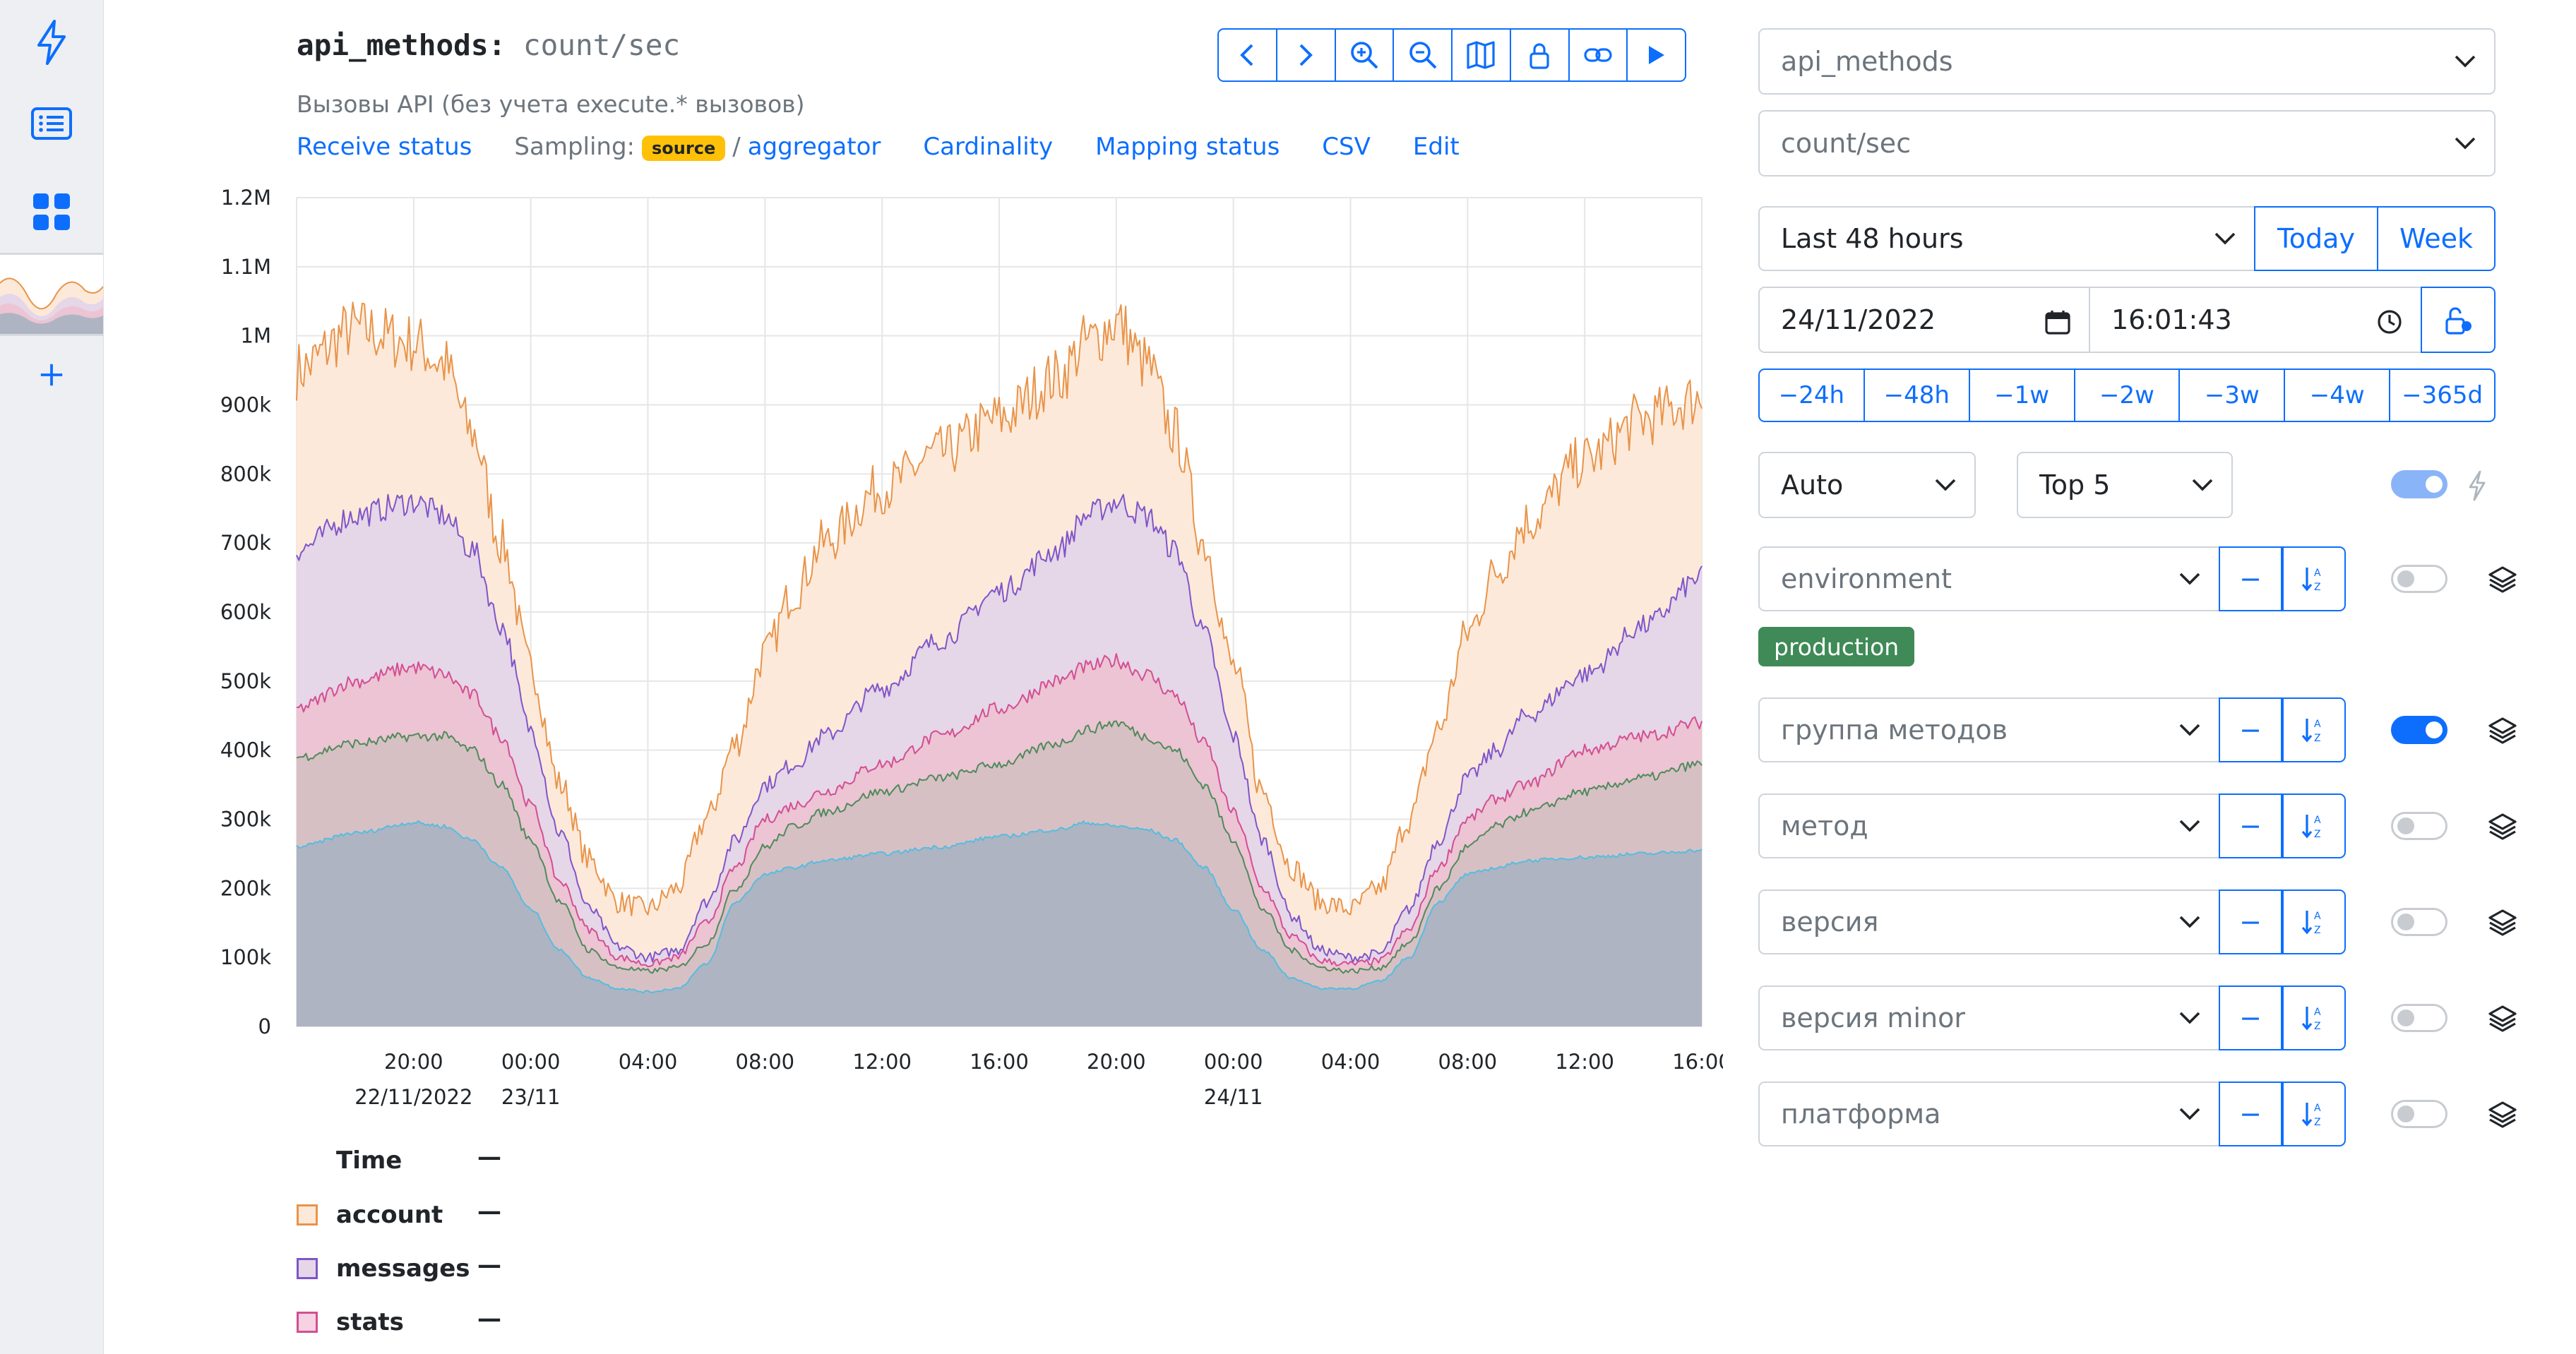 This screenshot has width=2576, height=1354. Describe the element at coordinates (2338, 395) in the screenshot. I see `shift-4w-button: −4w` at that location.